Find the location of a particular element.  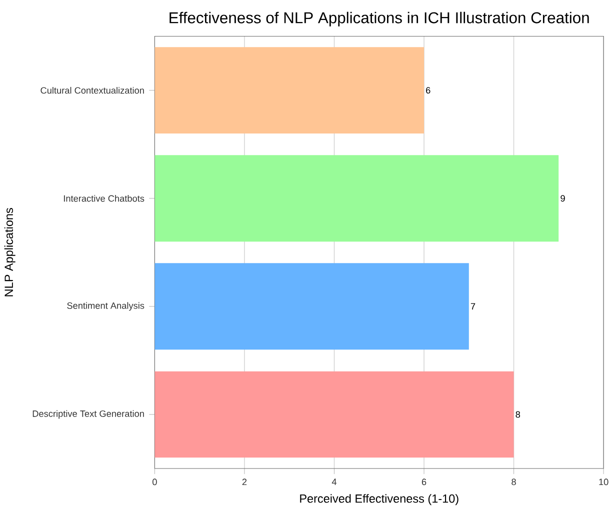

chart-title: Effectiveness of NLP Applications in ICH Illustration Creation is located at coordinates (379, 19).